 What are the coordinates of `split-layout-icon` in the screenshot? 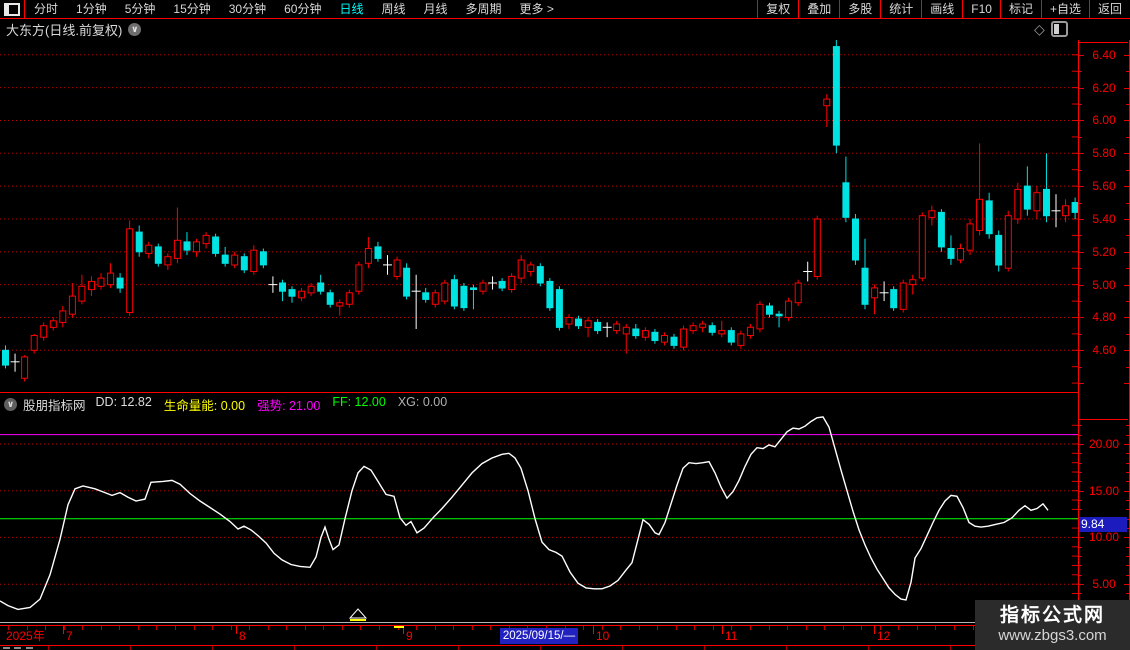 It's located at (12, 9).